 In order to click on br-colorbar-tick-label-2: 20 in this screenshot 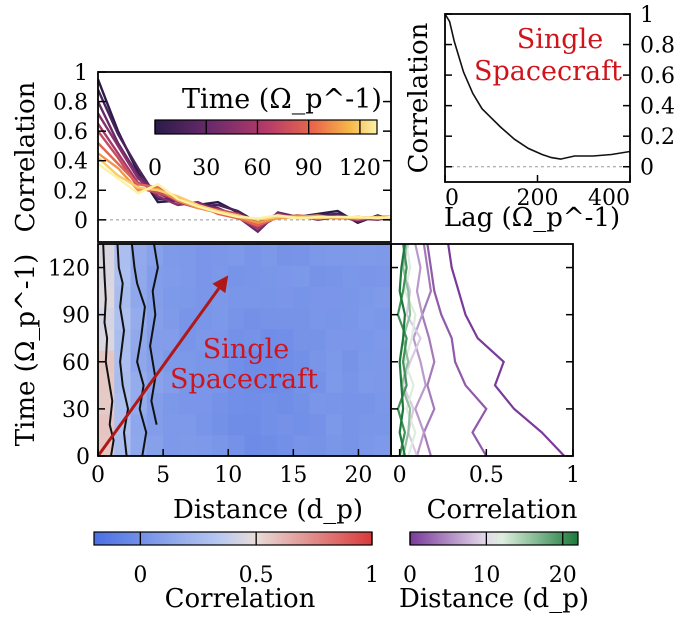, I will do `click(563, 575)`.